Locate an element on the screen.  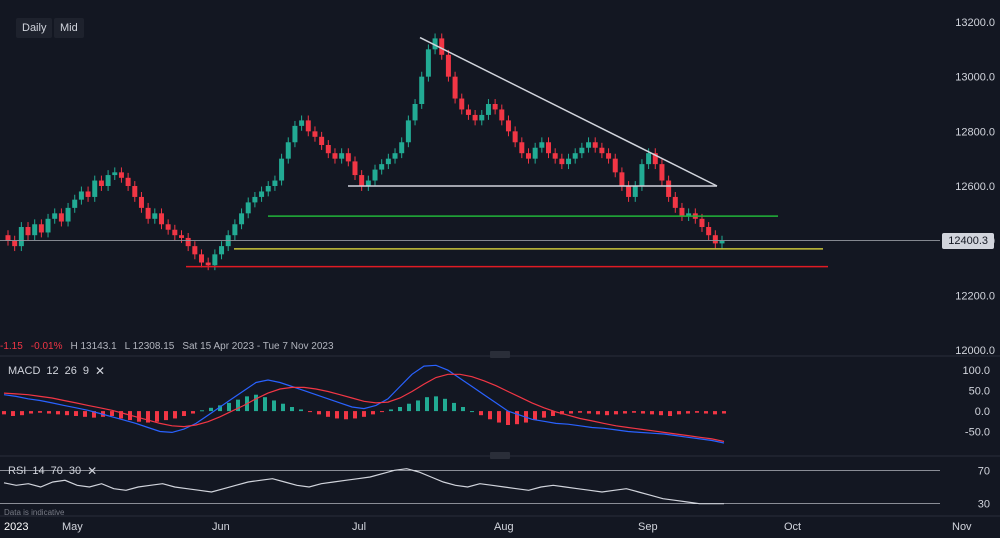
mid-button: Mid is located at coordinates (69, 28).